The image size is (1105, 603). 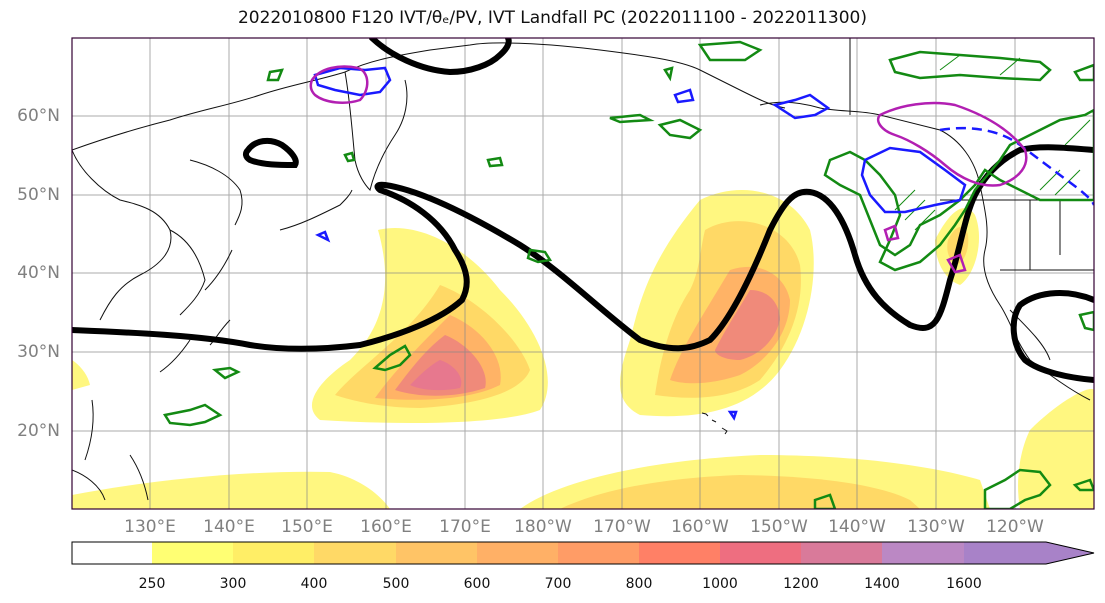 What do you see at coordinates (465, 527) in the screenshot?
I see `lon-label-170e: 170°E` at bounding box center [465, 527].